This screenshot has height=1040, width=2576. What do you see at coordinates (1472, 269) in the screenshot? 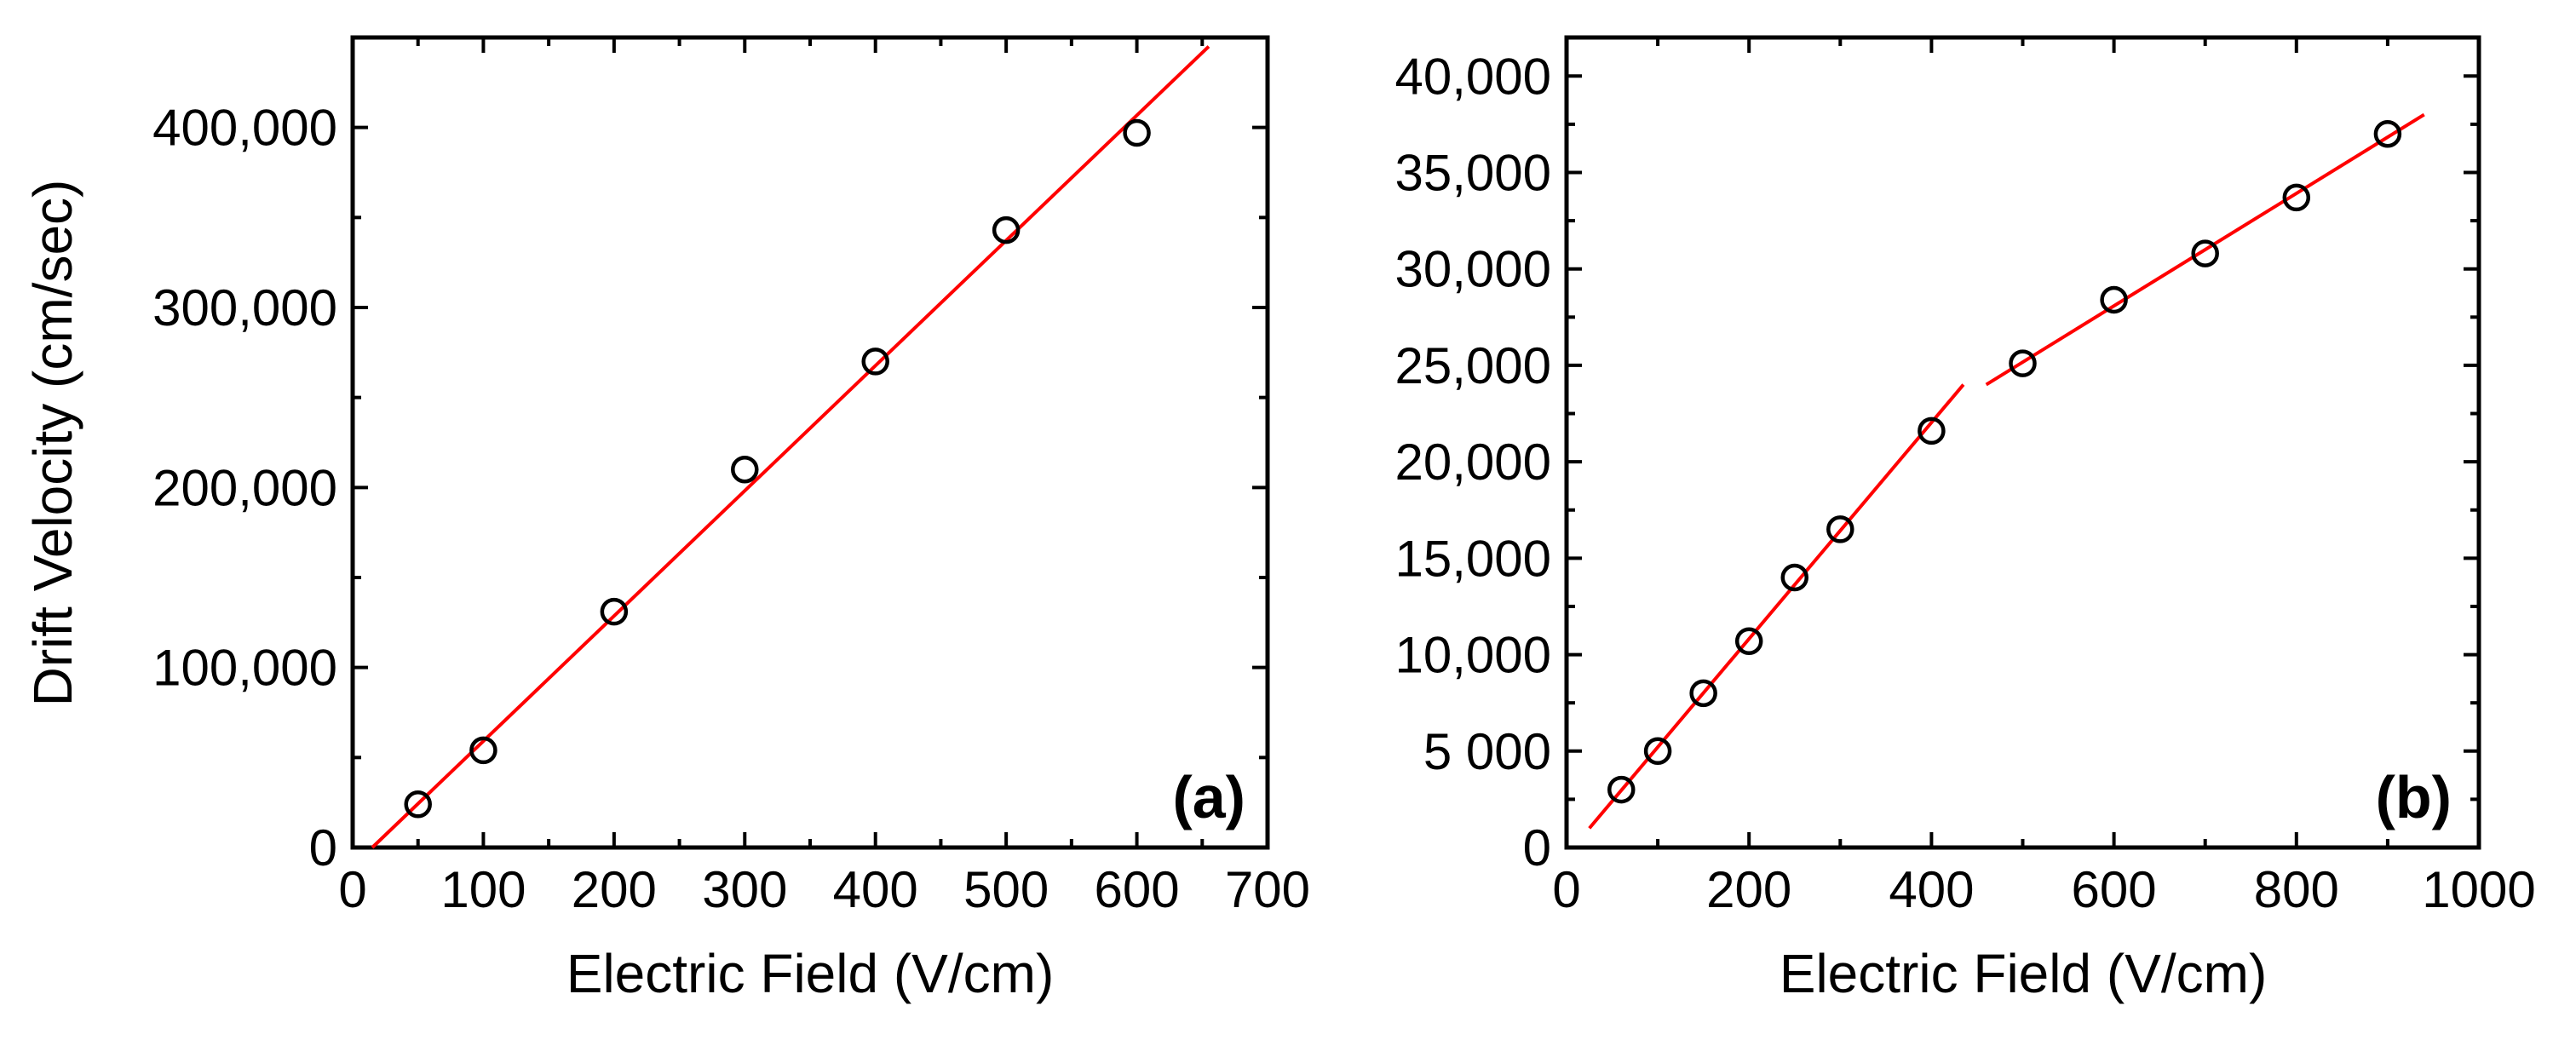
I see `y-tick-label: 30,000` at bounding box center [1472, 269].